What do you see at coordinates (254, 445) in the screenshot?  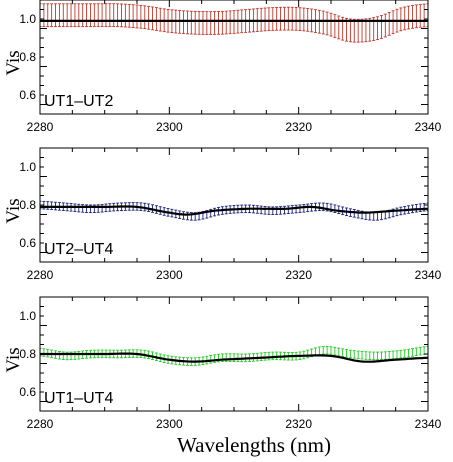 I see `x-axis-label: Wavelengths (nm)` at bounding box center [254, 445].